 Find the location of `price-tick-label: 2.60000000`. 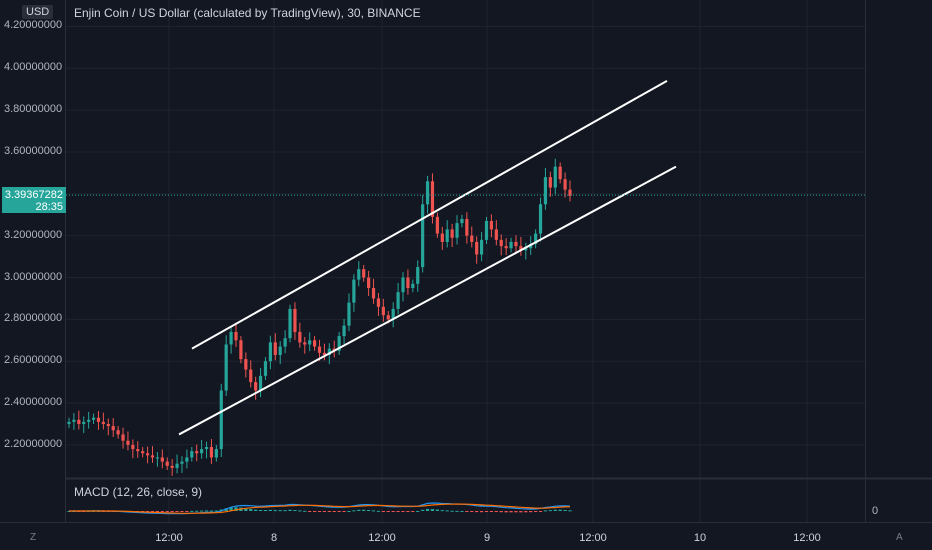

price-tick-label: 2.60000000 is located at coordinates (33, 360).